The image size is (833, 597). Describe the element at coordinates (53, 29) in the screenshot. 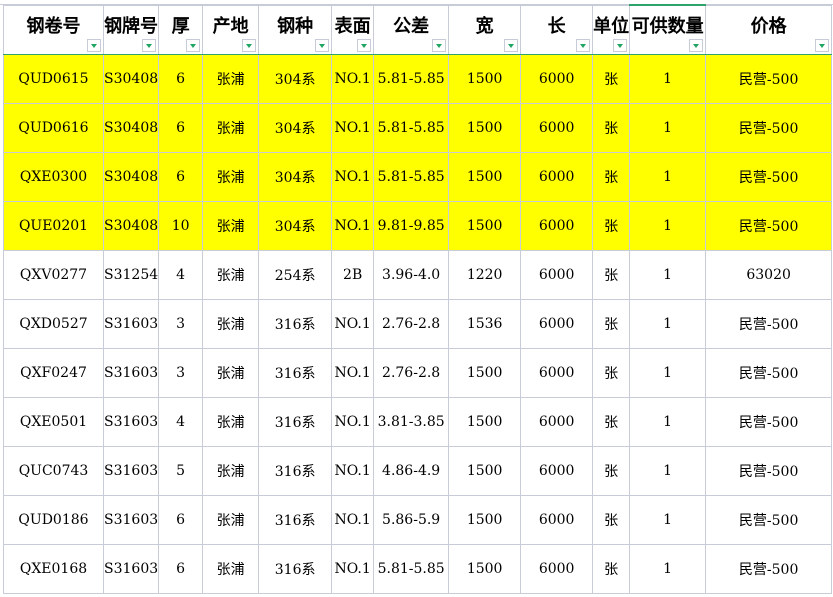

I see `column-header: 钢卷号` at that location.